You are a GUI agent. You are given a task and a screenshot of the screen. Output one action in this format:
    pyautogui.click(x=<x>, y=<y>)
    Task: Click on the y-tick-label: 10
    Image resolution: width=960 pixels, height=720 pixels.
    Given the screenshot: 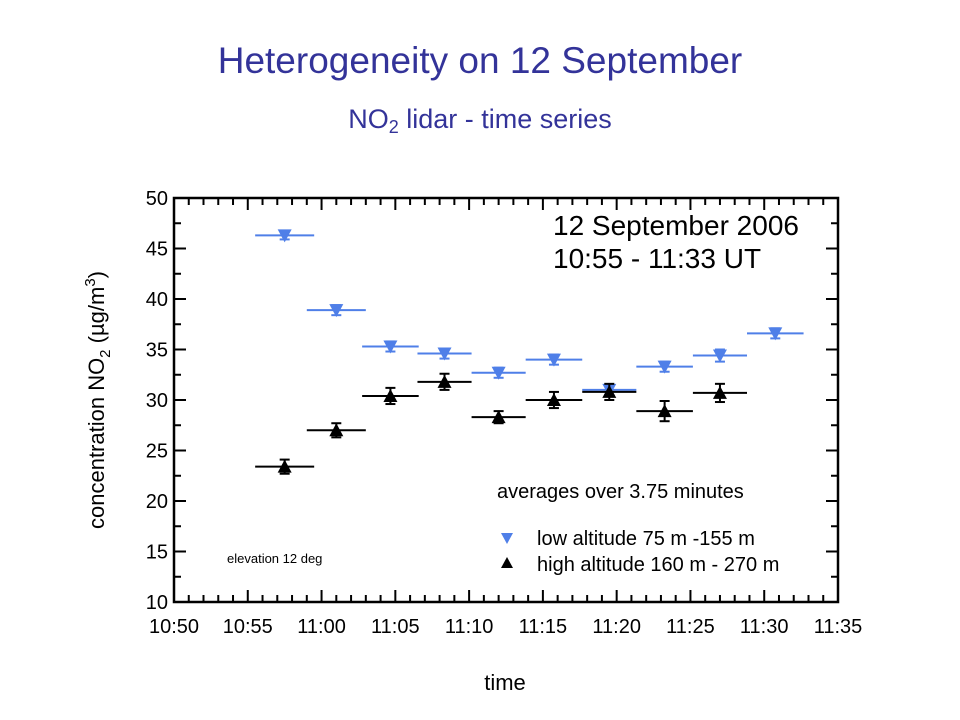 What is the action you would take?
    pyautogui.click(x=157, y=603)
    